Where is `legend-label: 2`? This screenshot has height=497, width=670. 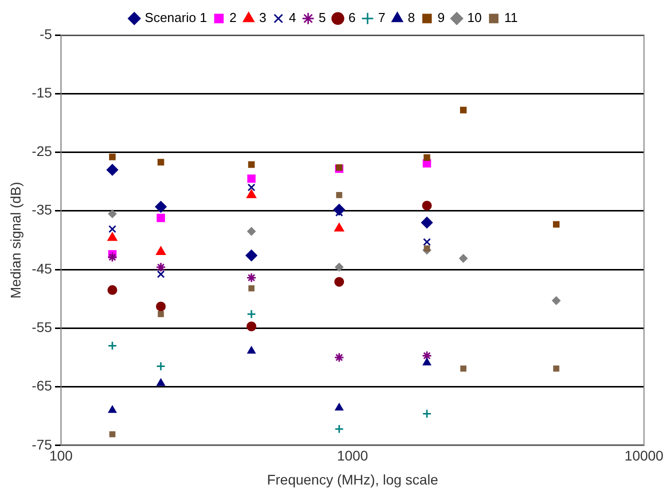
legend-label: 2 is located at coordinates (233, 18).